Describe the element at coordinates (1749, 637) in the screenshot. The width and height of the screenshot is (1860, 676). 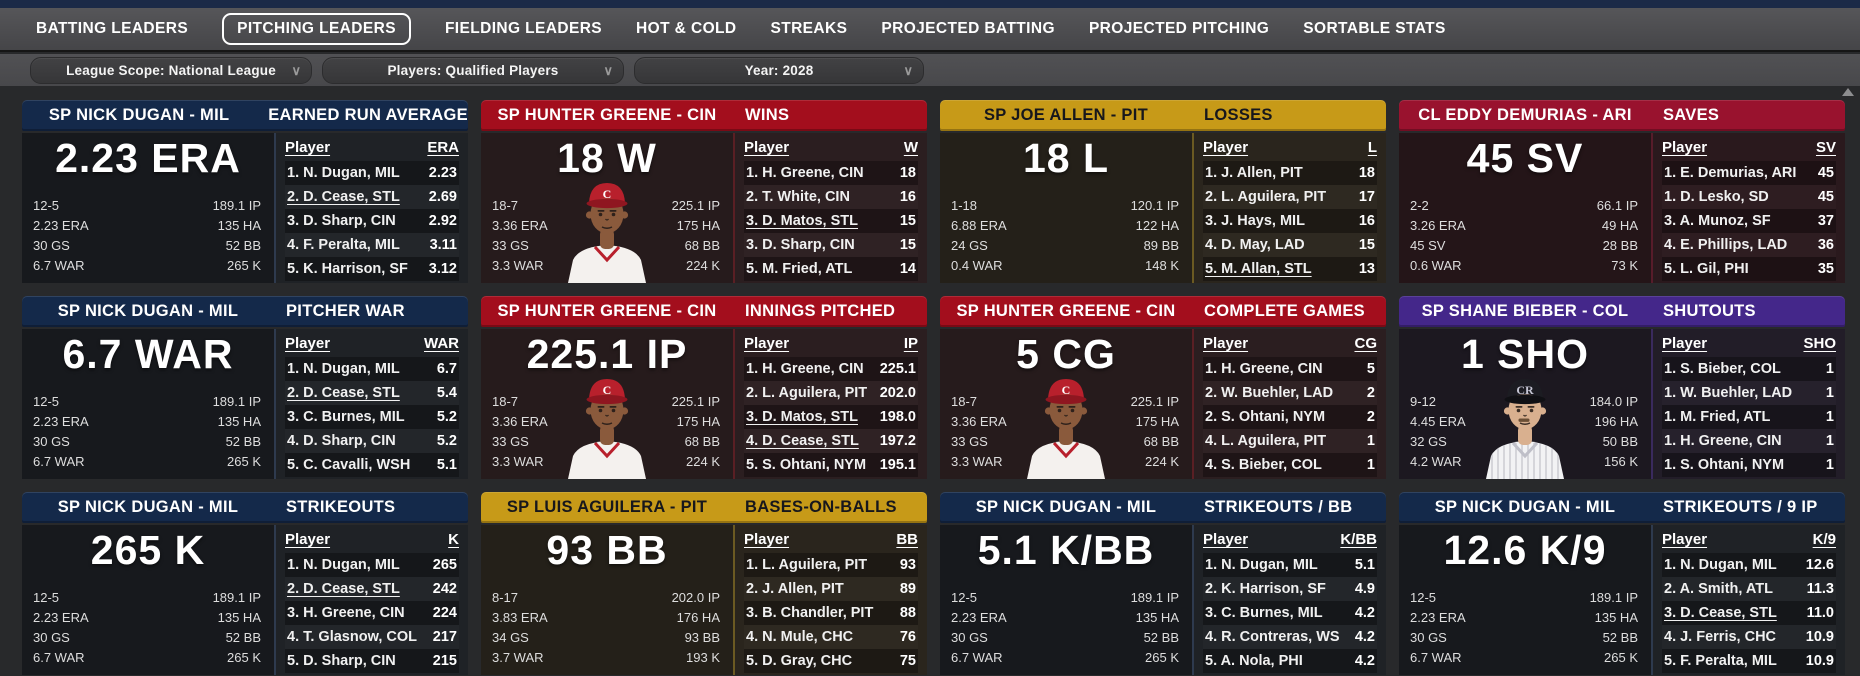
I see `leaderboard-row: 4. J. Ferris, CHC 10.9` at that location.